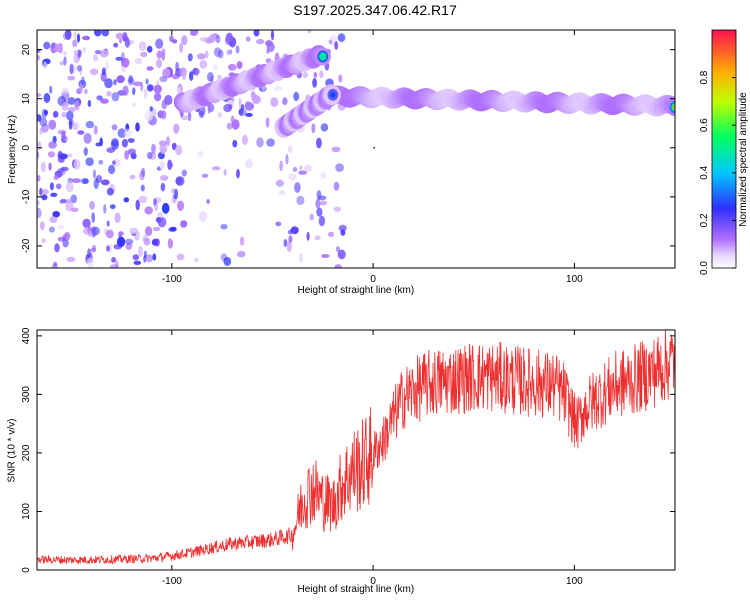  What do you see at coordinates (356, 290) in the screenshot?
I see `spectrogram-xlabel: Height of straight line (km)` at bounding box center [356, 290].